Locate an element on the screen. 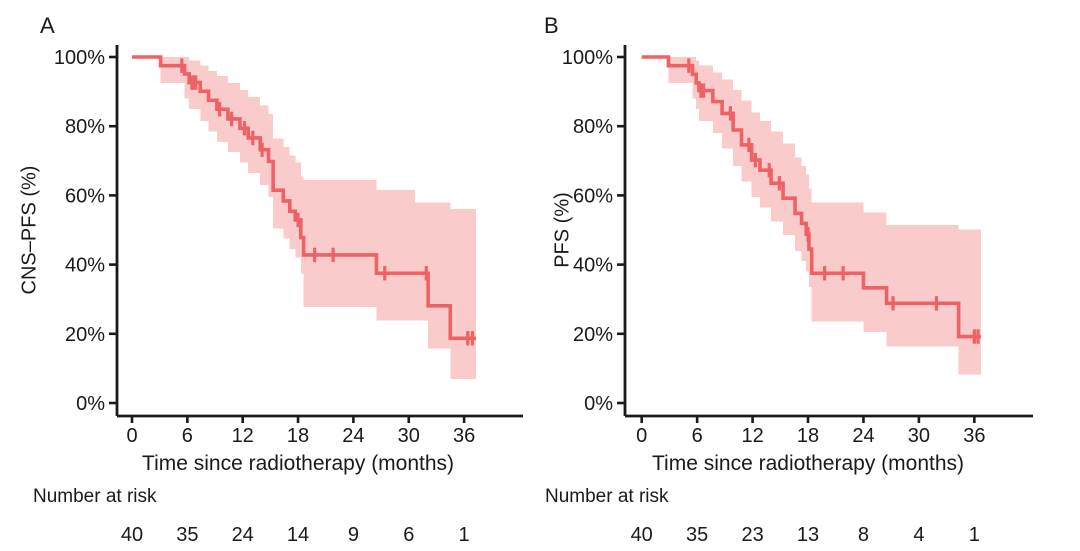 The width and height of the screenshot is (1080, 551). panel-b-letter: B is located at coordinates (551, 25).